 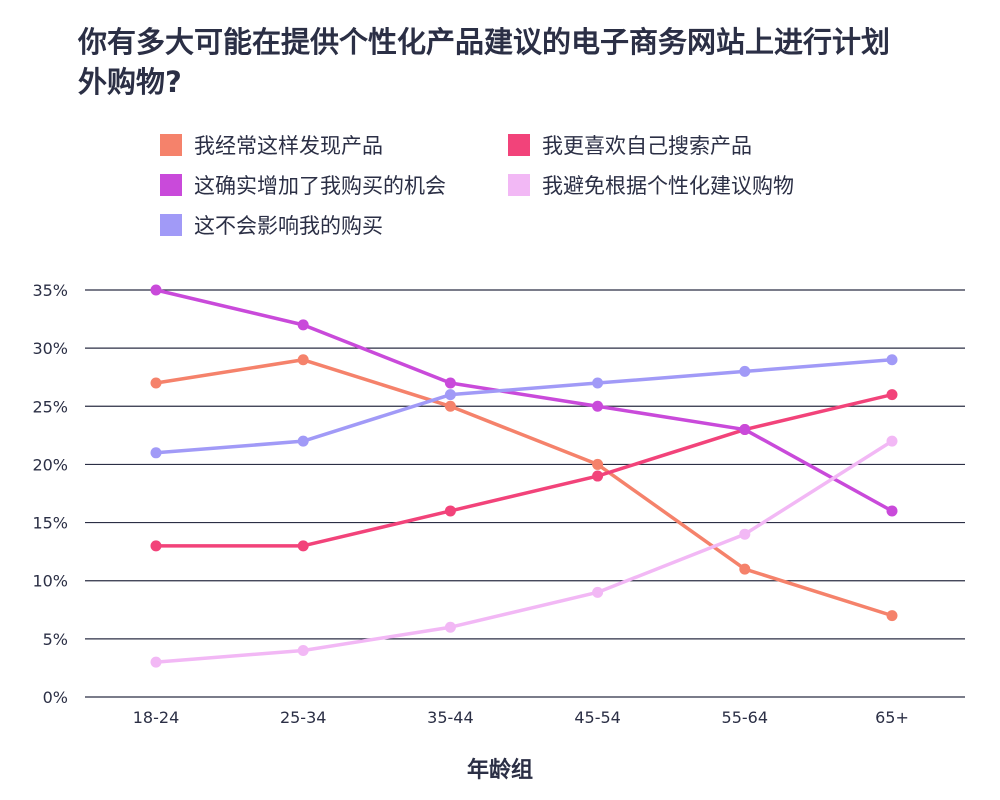 What do you see at coordinates (156, 717) in the screenshot?
I see `x-tick-label: 18-24` at bounding box center [156, 717].